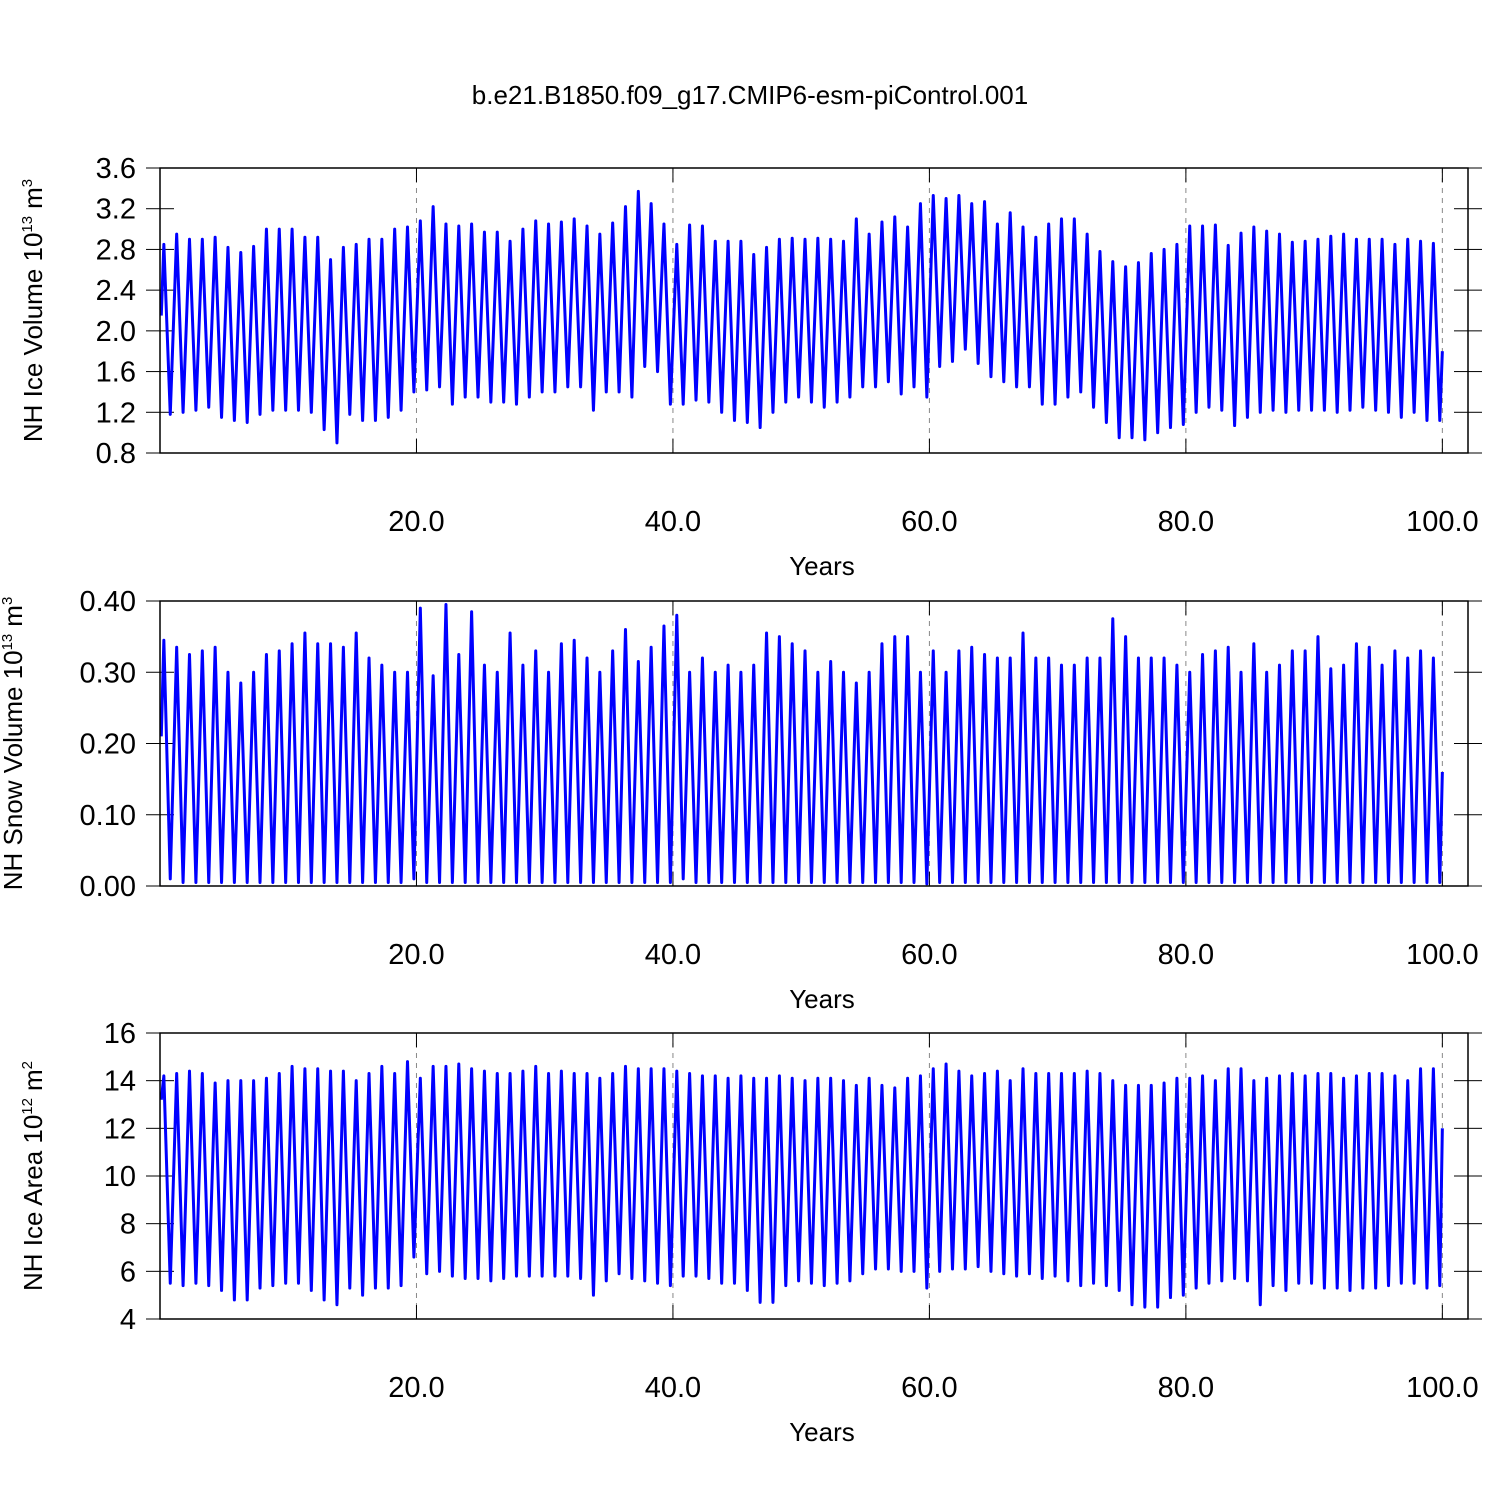 The width and height of the screenshot is (1500, 1500). I want to click on y-axis-label: NH Ice Area 1012 m2, so click(33, 1176).